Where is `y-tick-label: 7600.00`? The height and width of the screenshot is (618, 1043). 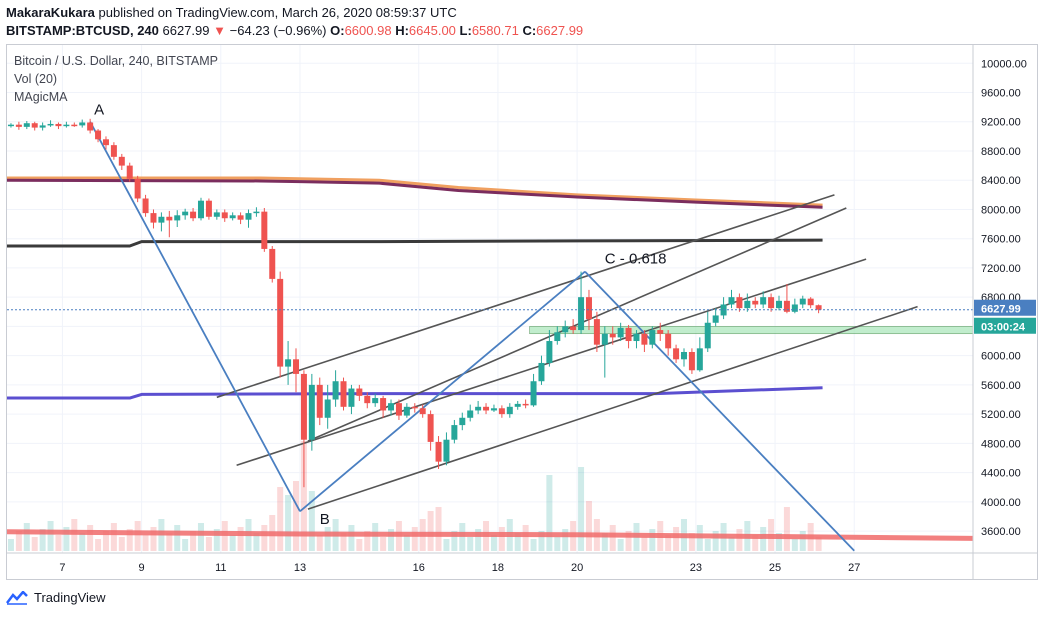 y-tick-label: 7600.00 is located at coordinates (1001, 240).